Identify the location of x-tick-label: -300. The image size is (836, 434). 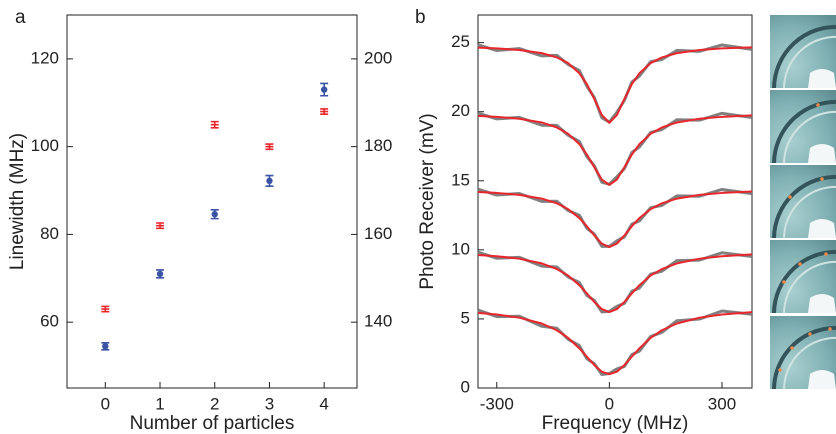
(497, 403).